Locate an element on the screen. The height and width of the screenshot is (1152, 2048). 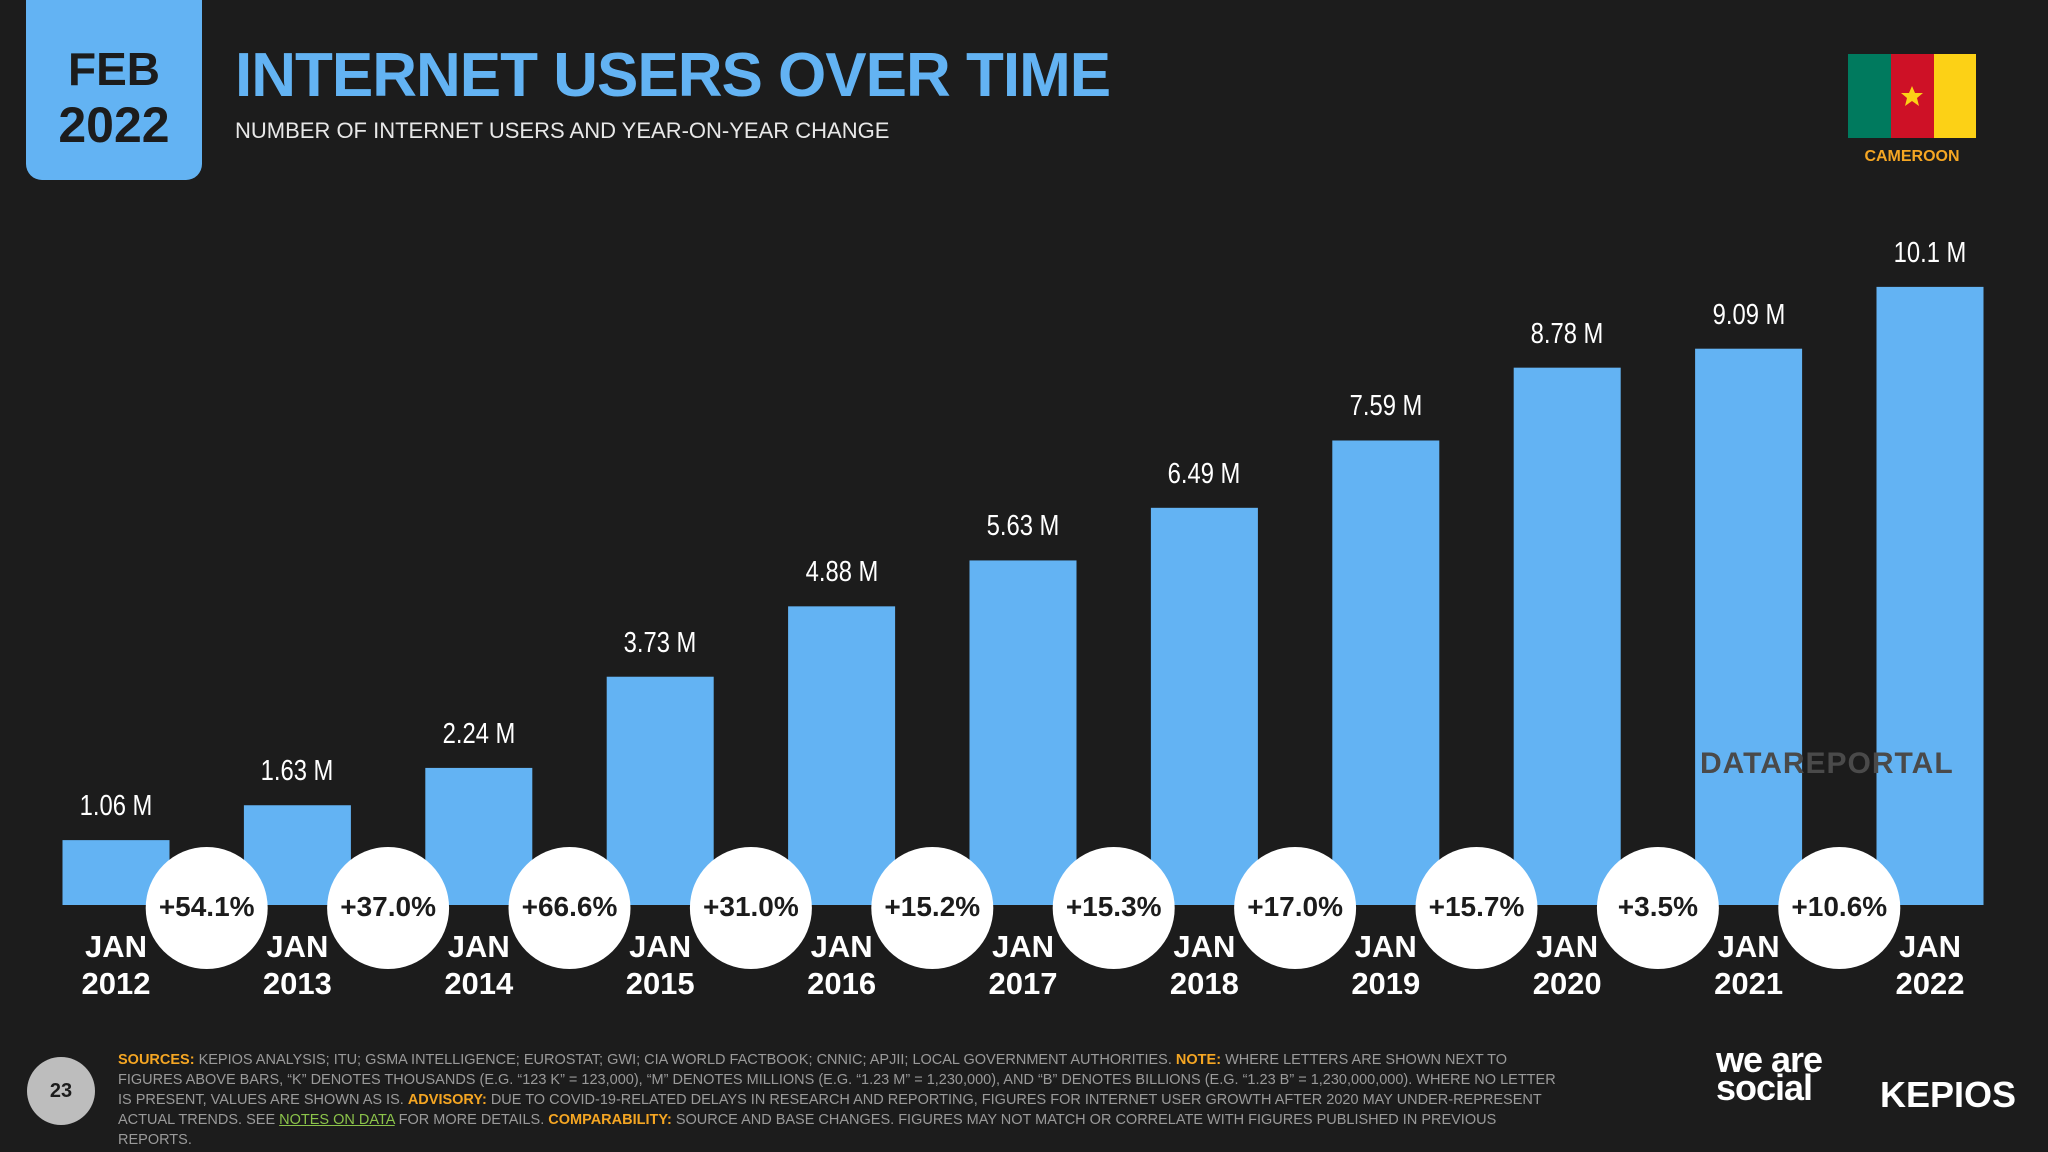
x-tick-label: JAN 2014 is located at coordinates (479, 965).